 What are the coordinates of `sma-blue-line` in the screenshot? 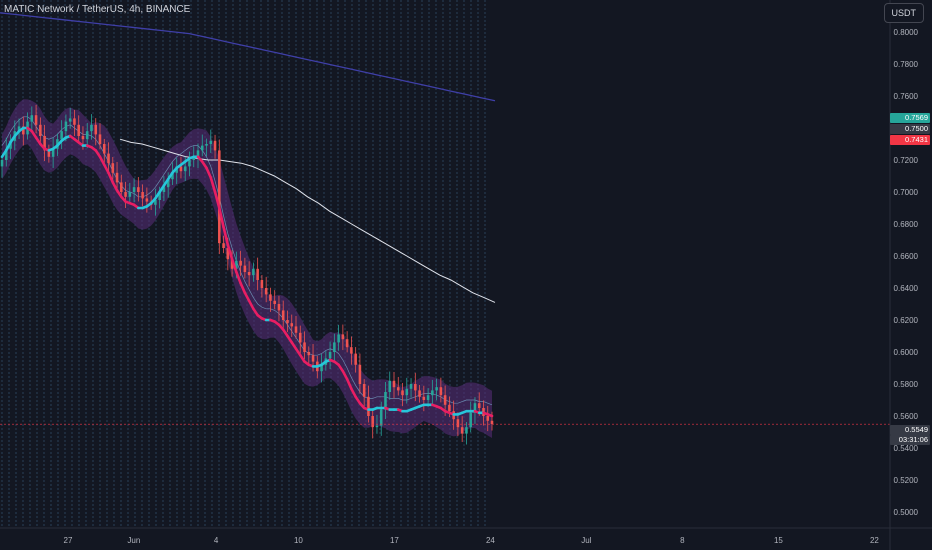 It's located at (248, 57).